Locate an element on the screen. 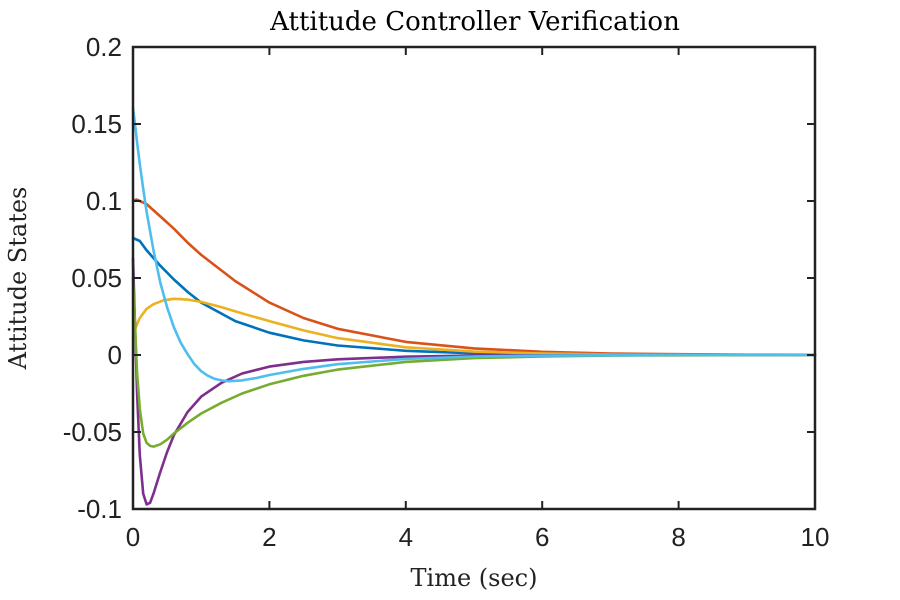 The width and height of the screenshot is (900, 600). x-tick-label: 8 is located at coordinates (678, 537).